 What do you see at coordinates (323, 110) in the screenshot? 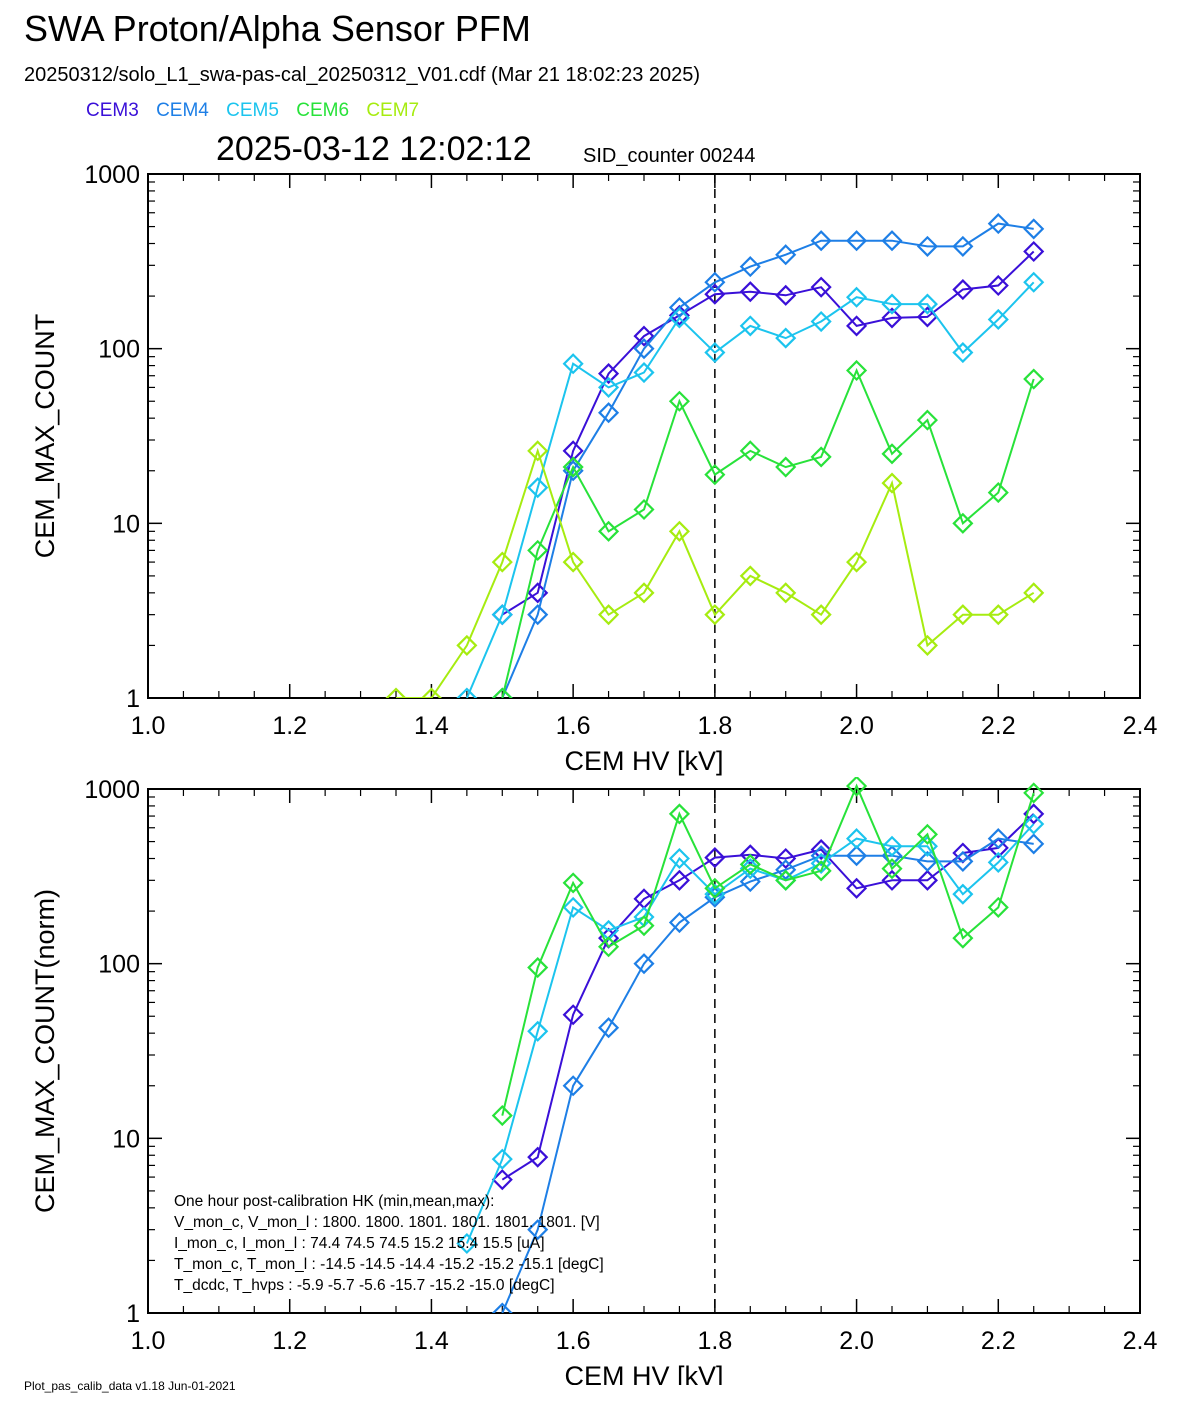
I see `legend-cem6: CEM6` at bounding box center [323, 110].